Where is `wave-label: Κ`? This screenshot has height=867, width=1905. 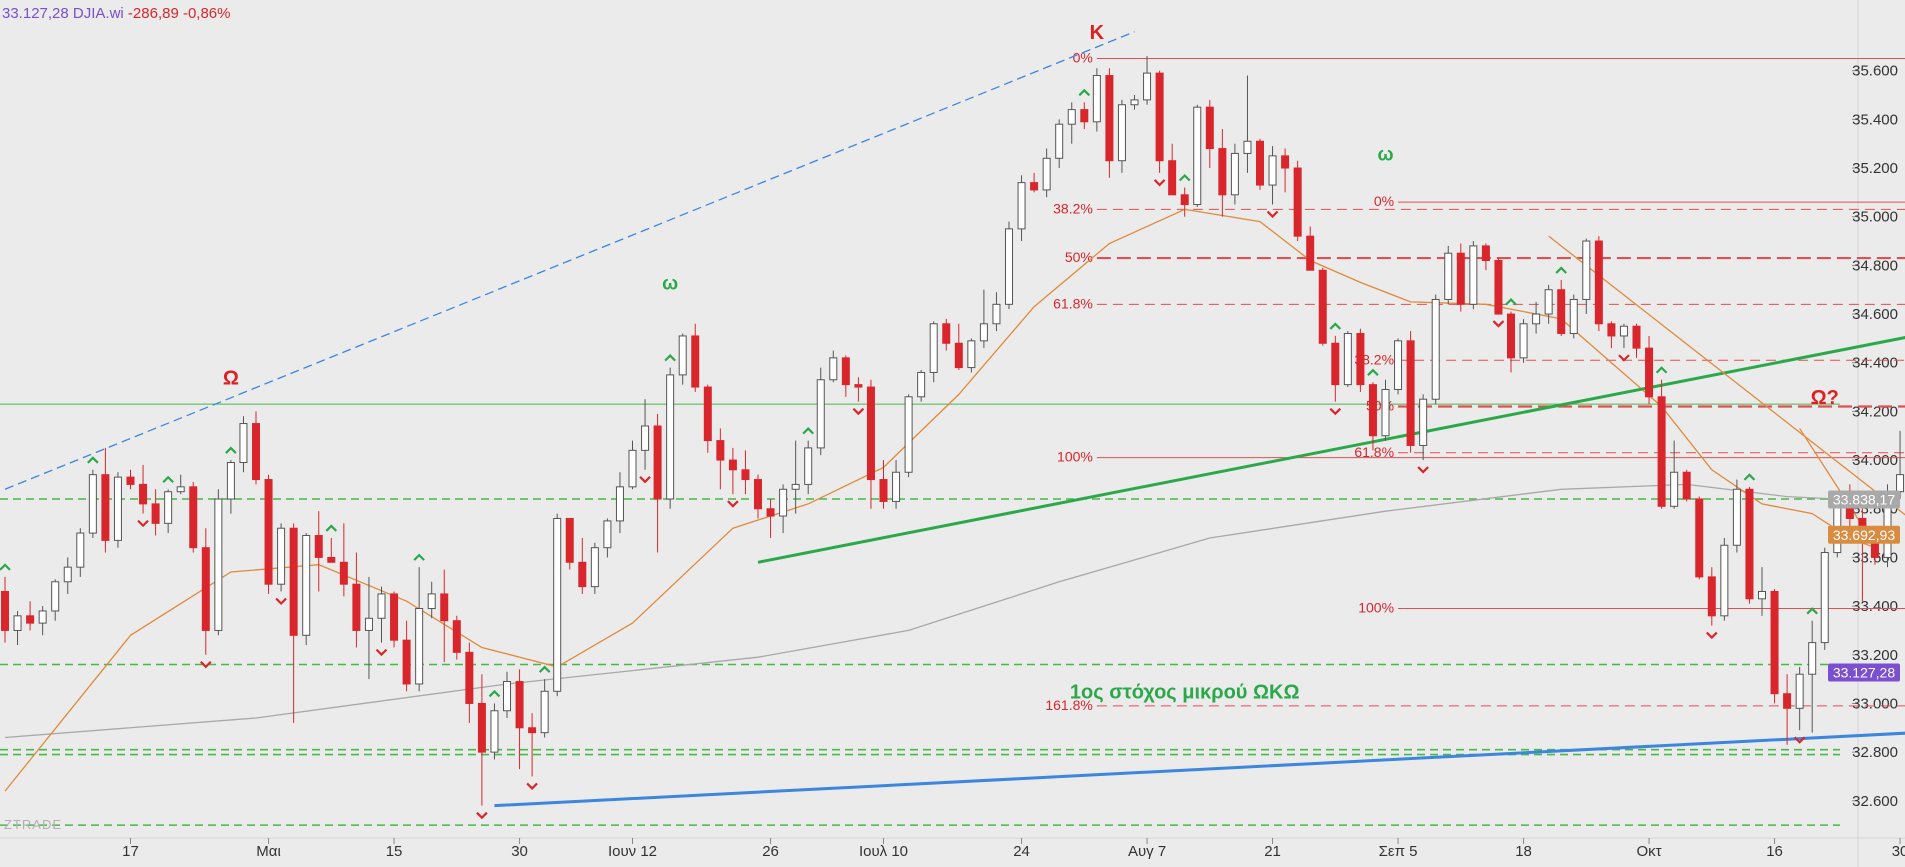 wave-label: Κ is located at coordinates (1097, 33).